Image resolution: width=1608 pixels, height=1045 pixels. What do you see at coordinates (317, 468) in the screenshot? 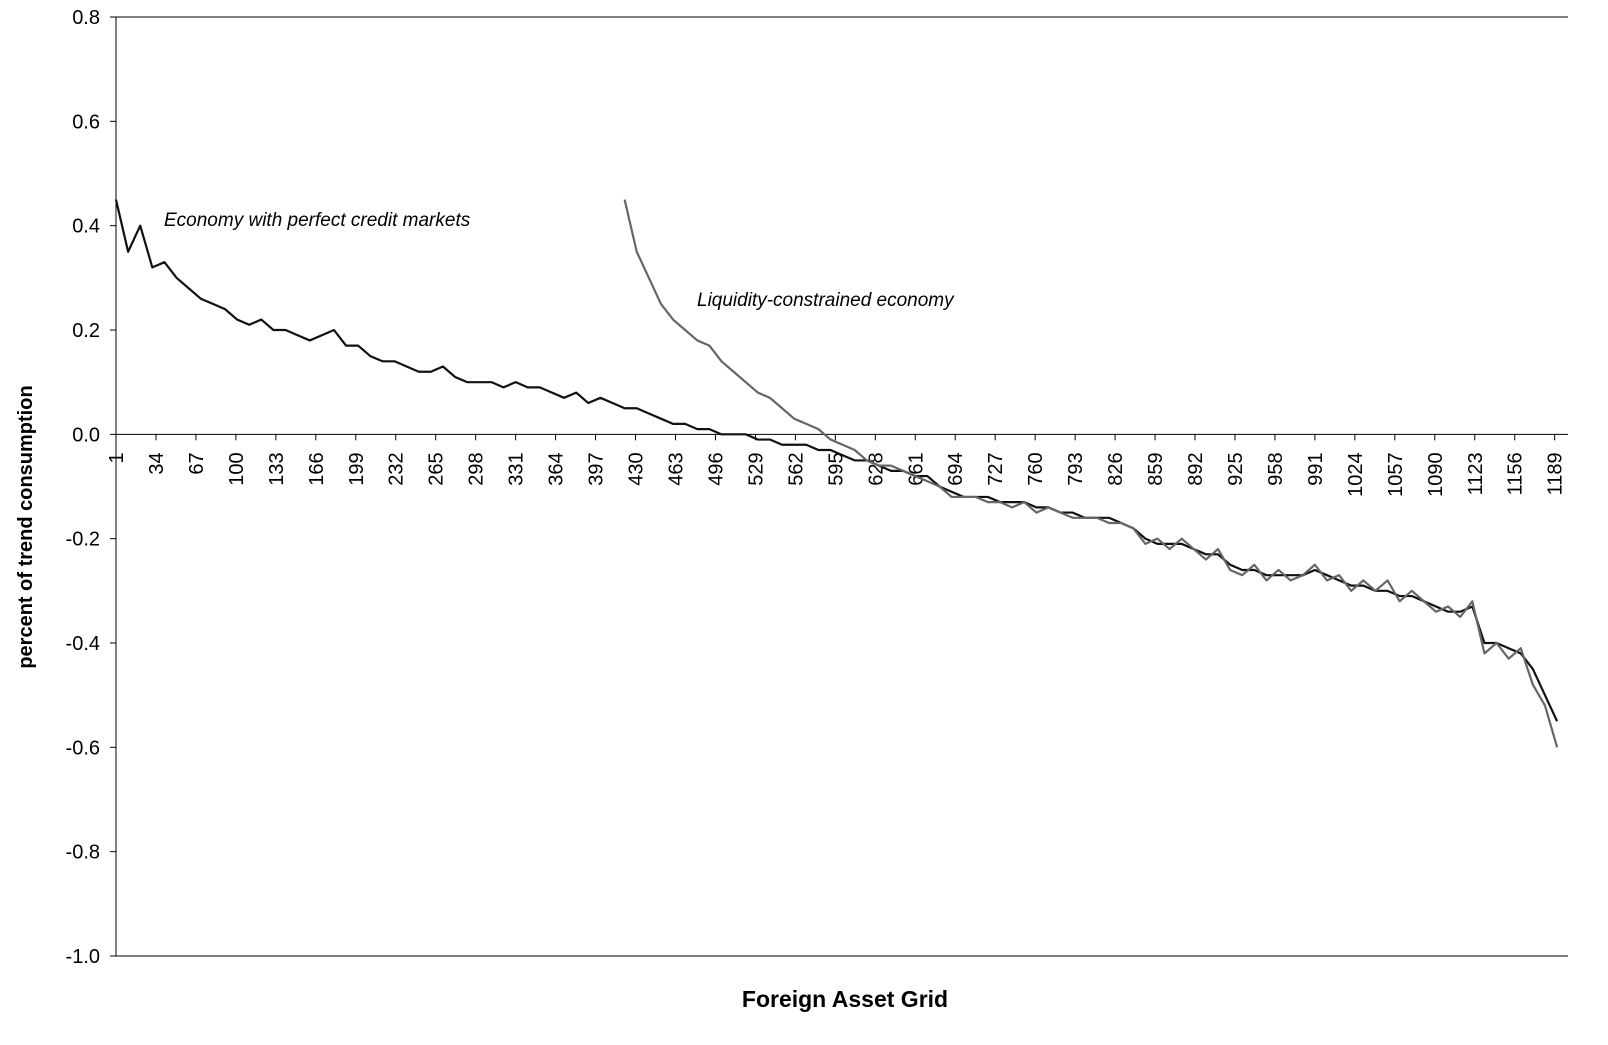
I see `x-tick-label: 166` at bounding box center [317, 468].